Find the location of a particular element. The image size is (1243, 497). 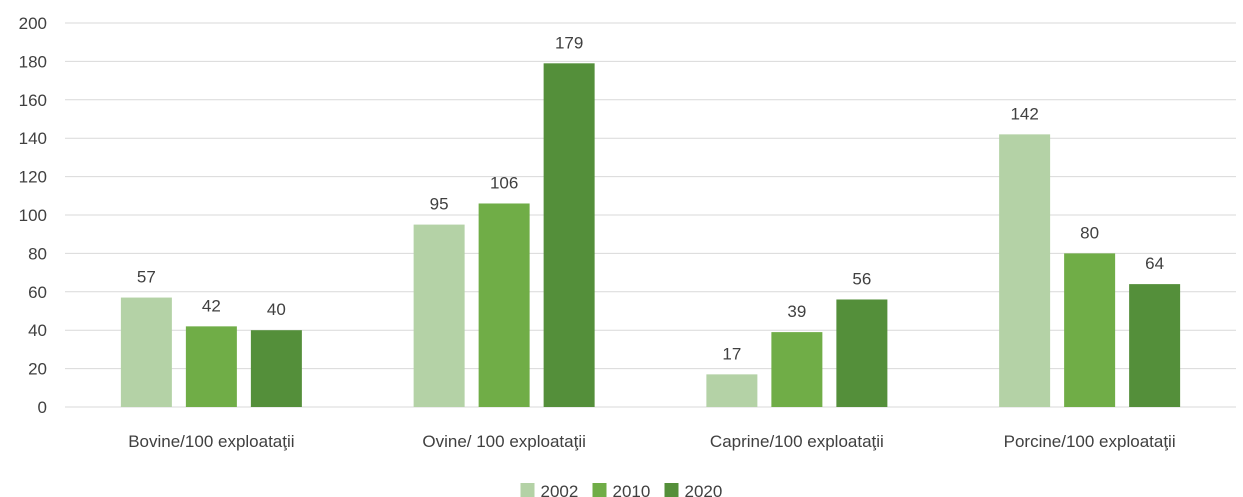

y-tick-label: 80 is located at coordinates (37, 253).